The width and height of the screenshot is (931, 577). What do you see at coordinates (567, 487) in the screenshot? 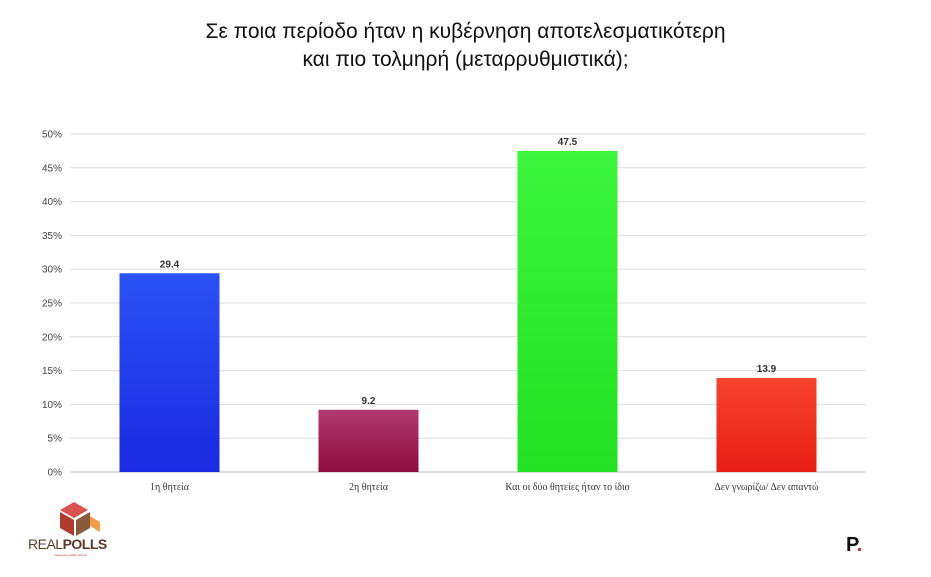
I see `category-label: Και οι δύο θητείες ήταν το ίδιο` at bounding box center [567, 487].